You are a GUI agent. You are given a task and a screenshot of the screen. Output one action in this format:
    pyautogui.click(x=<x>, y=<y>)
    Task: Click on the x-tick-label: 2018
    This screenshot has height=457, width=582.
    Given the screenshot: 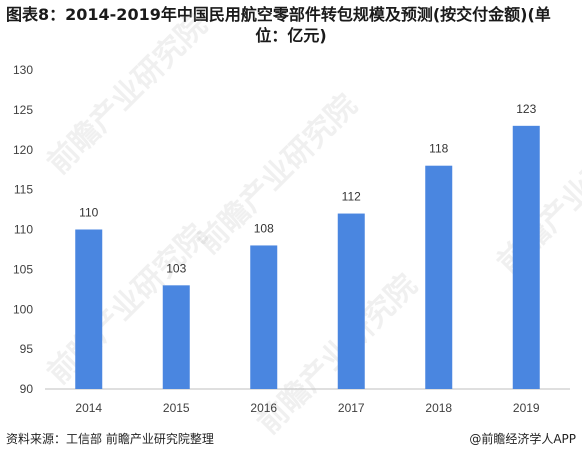 What is the action you would take?
    pyautogui.click(x=438, y=408)
    